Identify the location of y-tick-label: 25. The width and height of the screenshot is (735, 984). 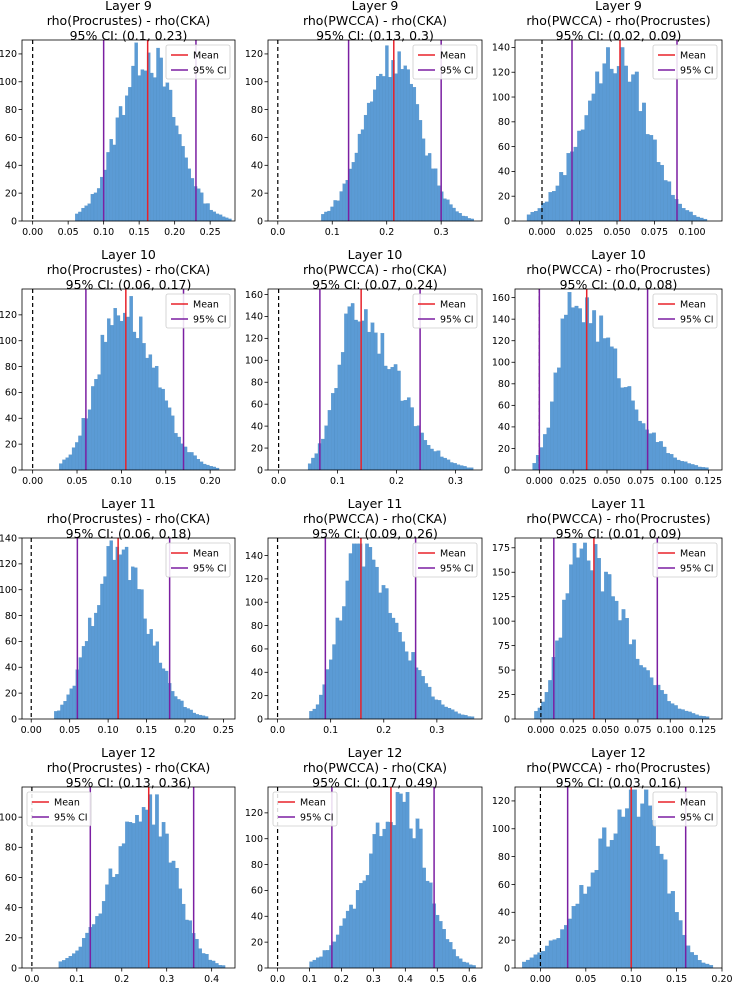
(504, 695).